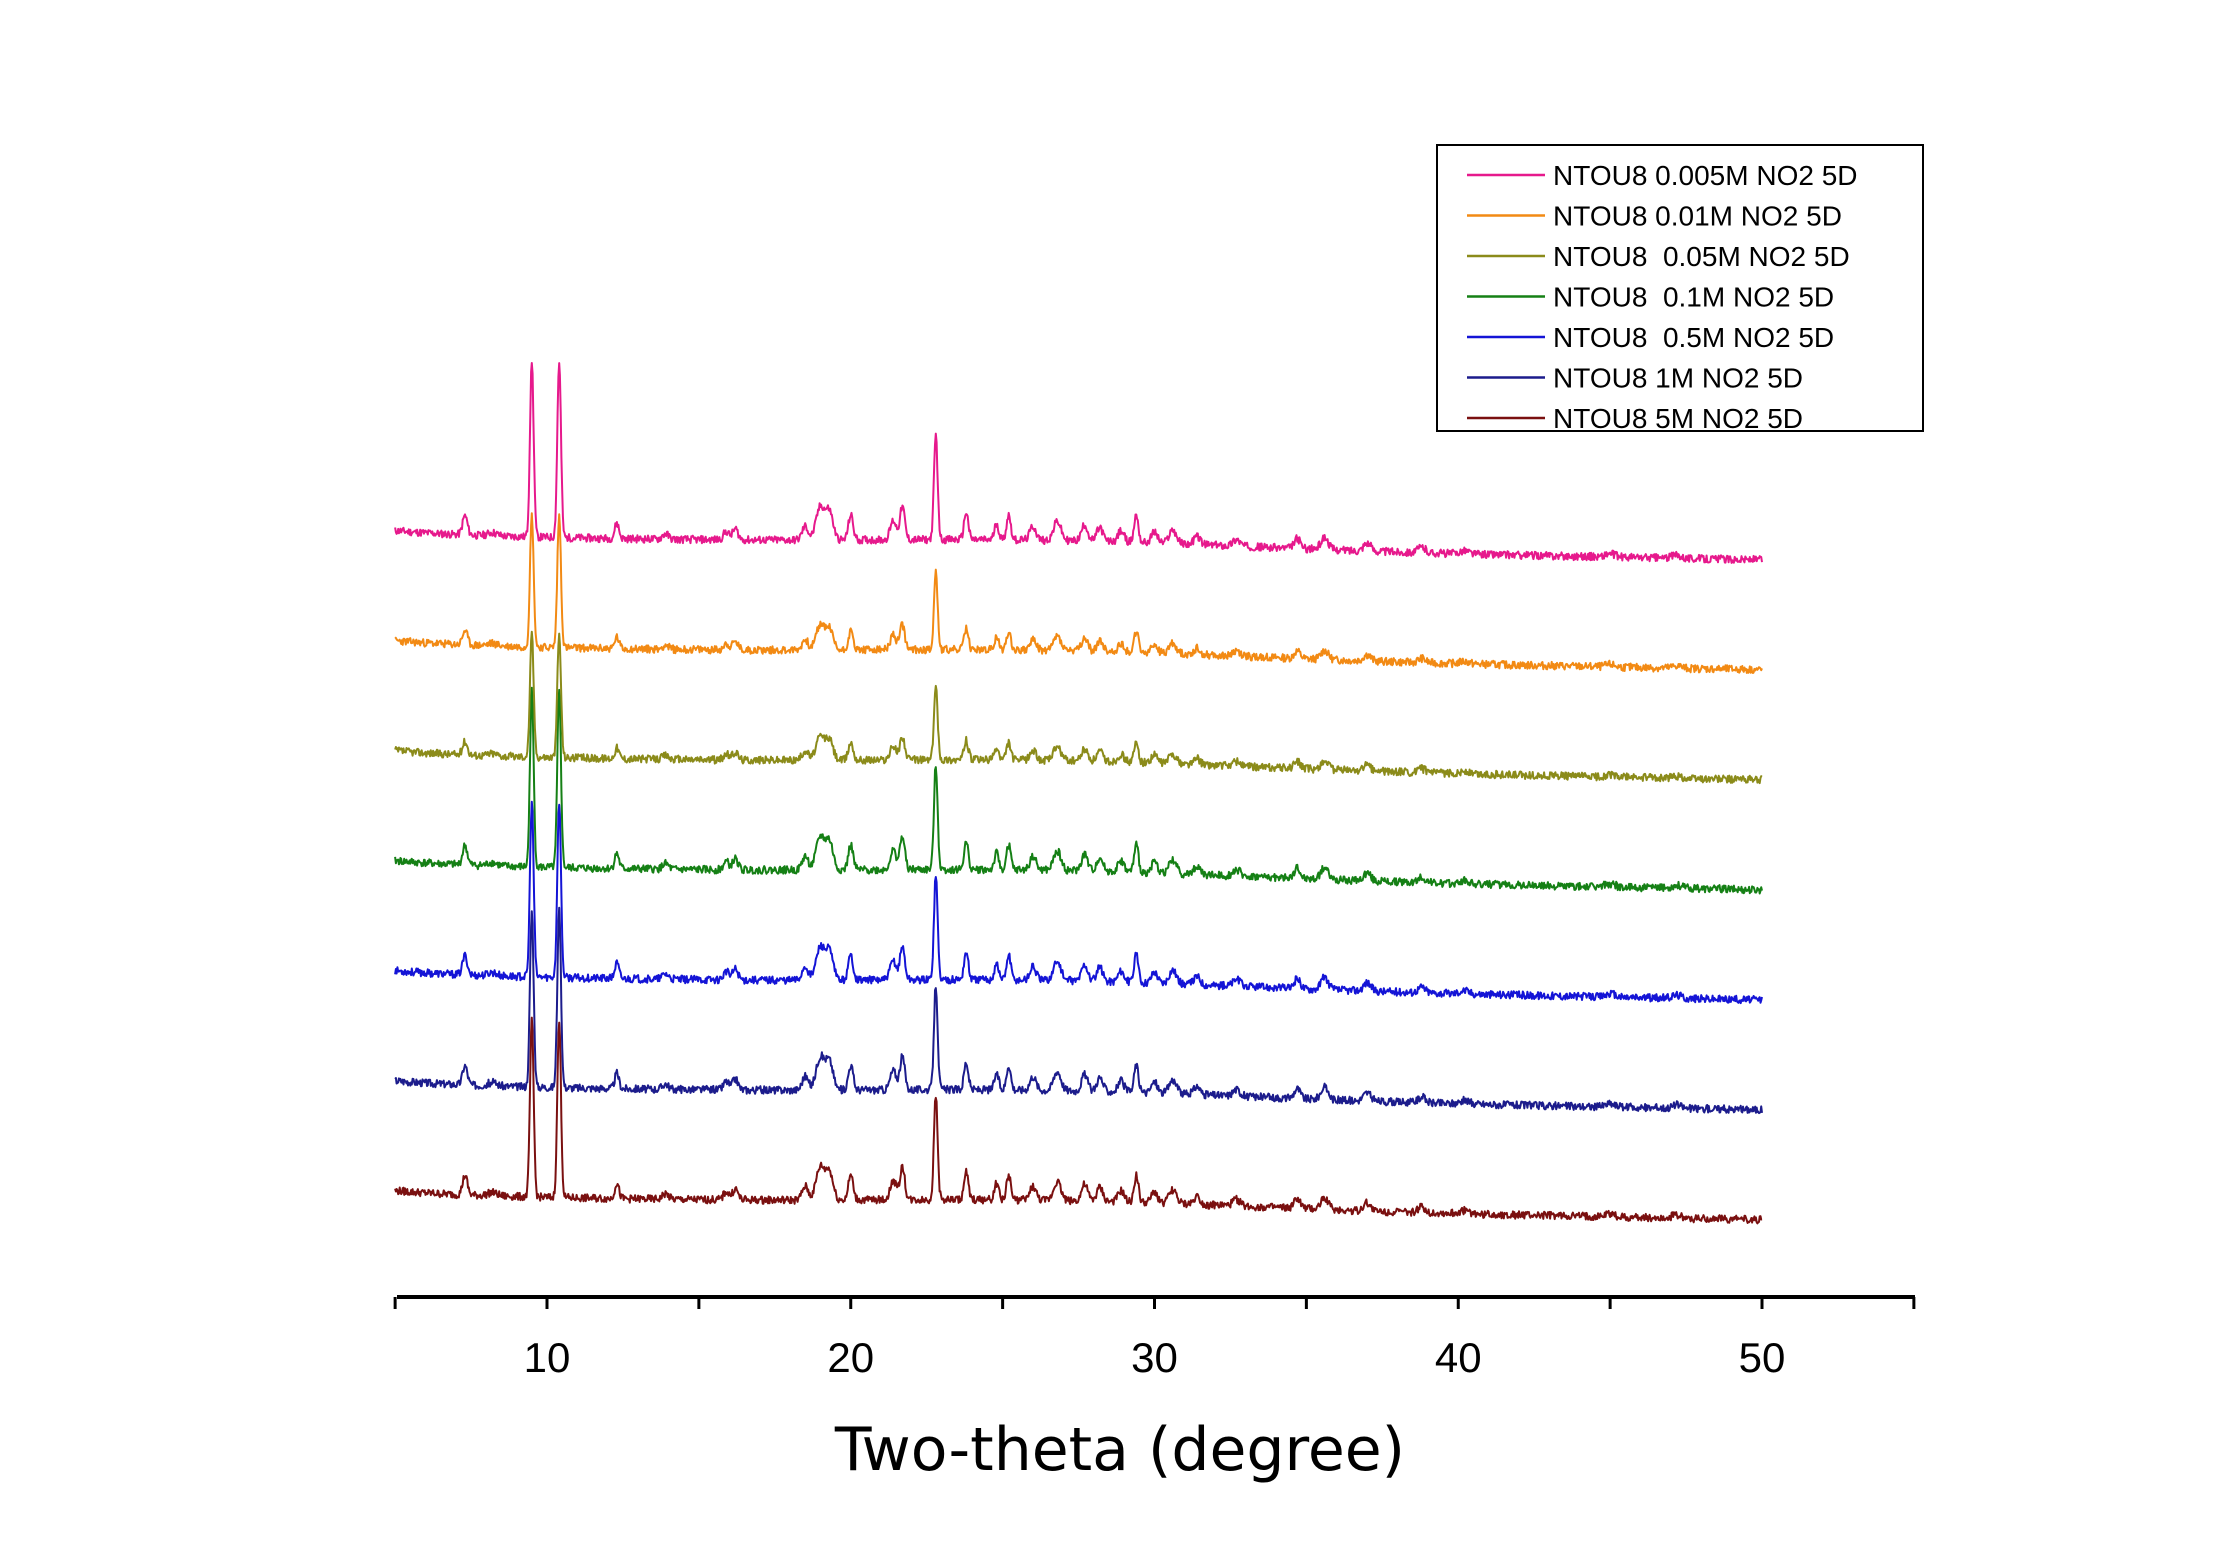  Describe the element at coordinates (1678, 418) in the screenshot. I see `legend-label-6: NTOU8 5M NO2 5D` at that location.